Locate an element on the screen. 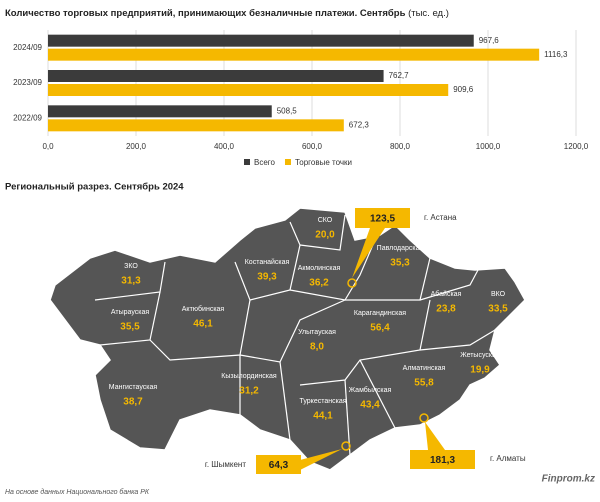  source: На основе данных Национального банка РК is located at coordinates (77, 492).